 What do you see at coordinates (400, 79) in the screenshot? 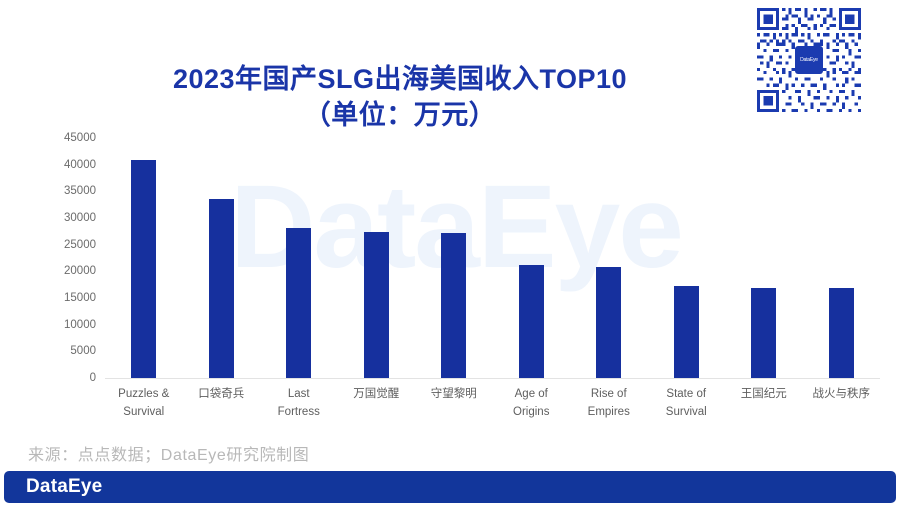
I see `chart-title-line1: 2023年国产SLG出海美国收入TOP10` at bounding box center [400, 79].